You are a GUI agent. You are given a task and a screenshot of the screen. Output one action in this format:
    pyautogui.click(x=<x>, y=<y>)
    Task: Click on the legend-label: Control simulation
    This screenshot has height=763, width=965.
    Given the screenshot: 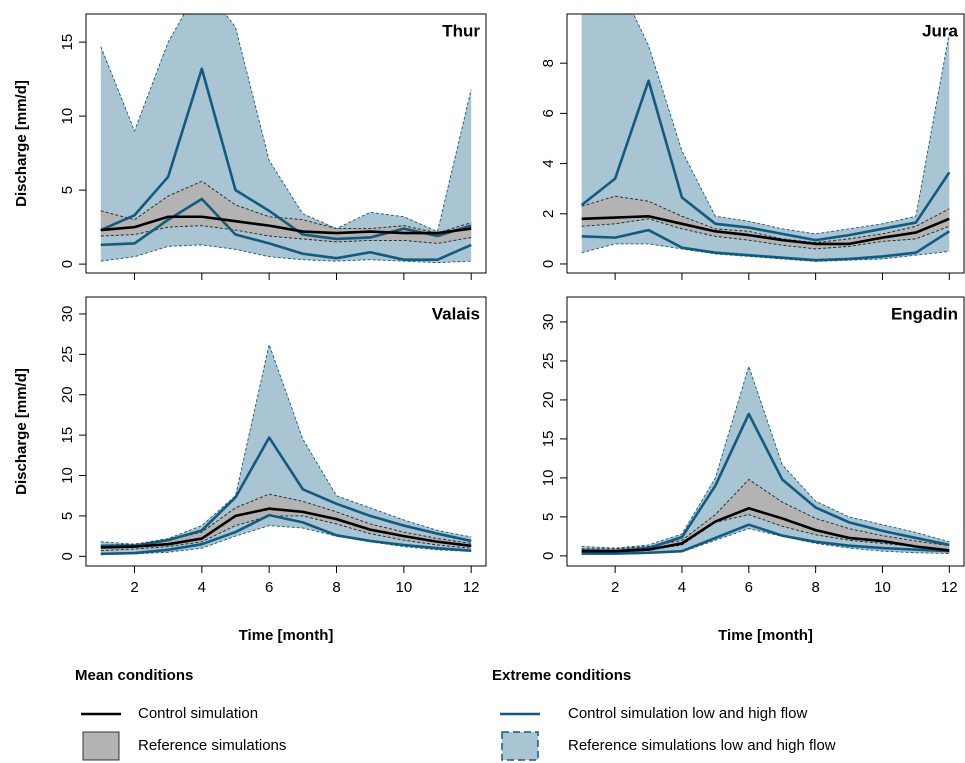 What is the action you would take?
    pyautogui.click(x=198, y=713)
    